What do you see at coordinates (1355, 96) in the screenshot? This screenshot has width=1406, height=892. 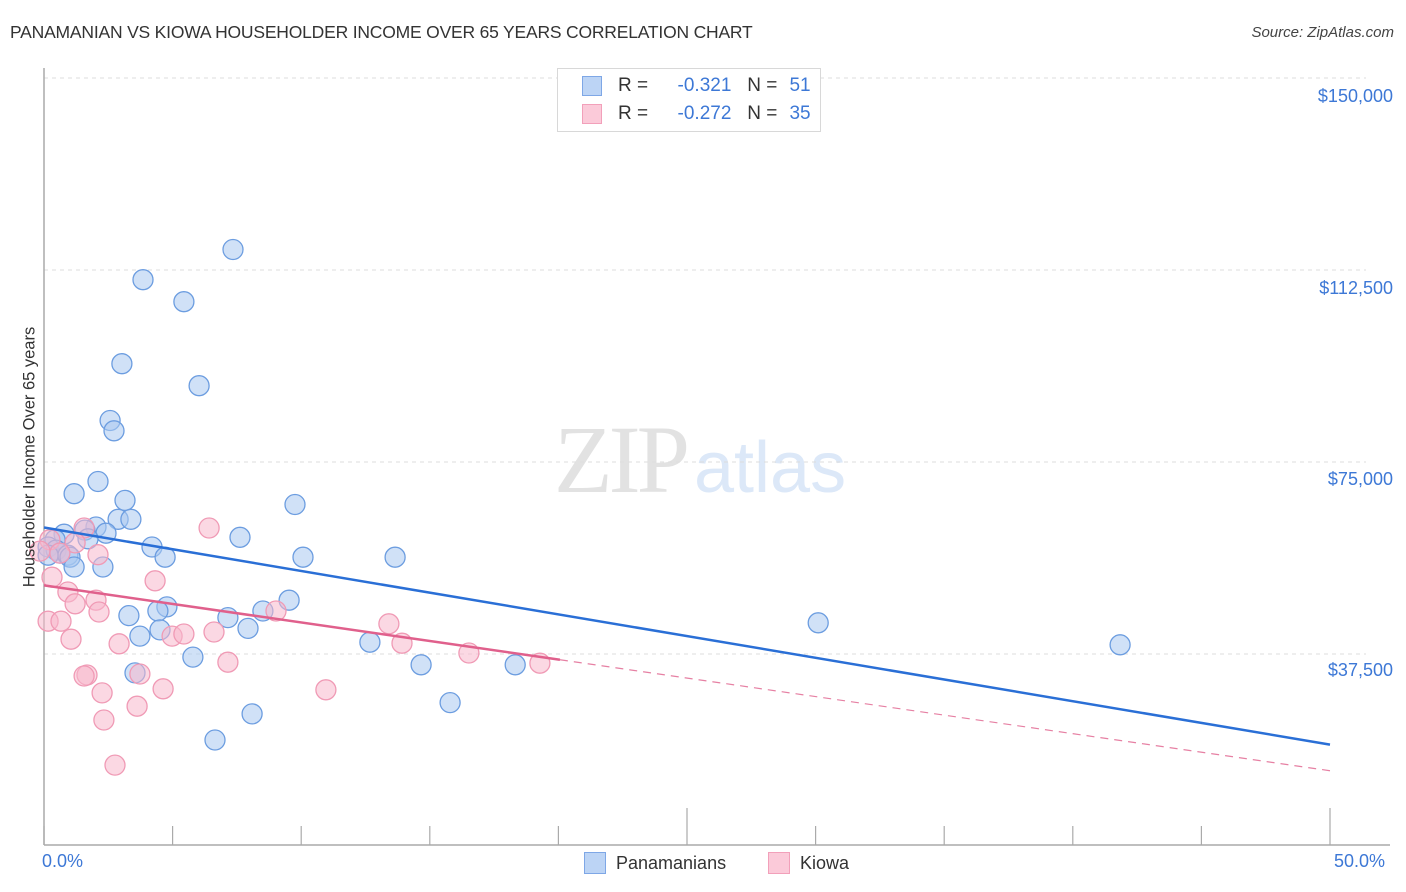 I see `y-tick-150000: $150,000` at bounding box center [1355, 96].